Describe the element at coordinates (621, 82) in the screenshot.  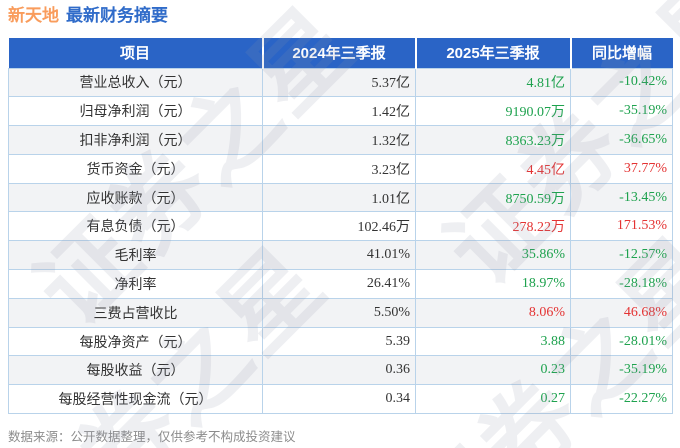
I see `yoy-change: -10.42%` at that location.